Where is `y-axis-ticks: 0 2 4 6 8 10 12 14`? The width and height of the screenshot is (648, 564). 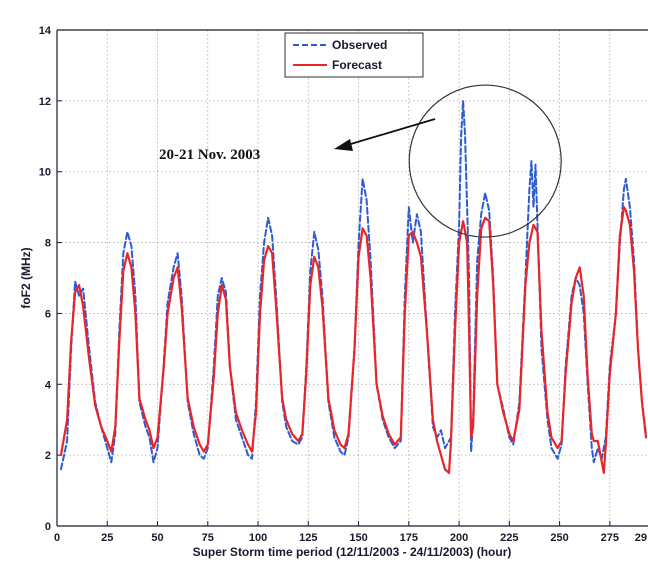 y-axis-ticks: 0 2 4 6 8 10 12 14 is located at coordinates (50, 279).